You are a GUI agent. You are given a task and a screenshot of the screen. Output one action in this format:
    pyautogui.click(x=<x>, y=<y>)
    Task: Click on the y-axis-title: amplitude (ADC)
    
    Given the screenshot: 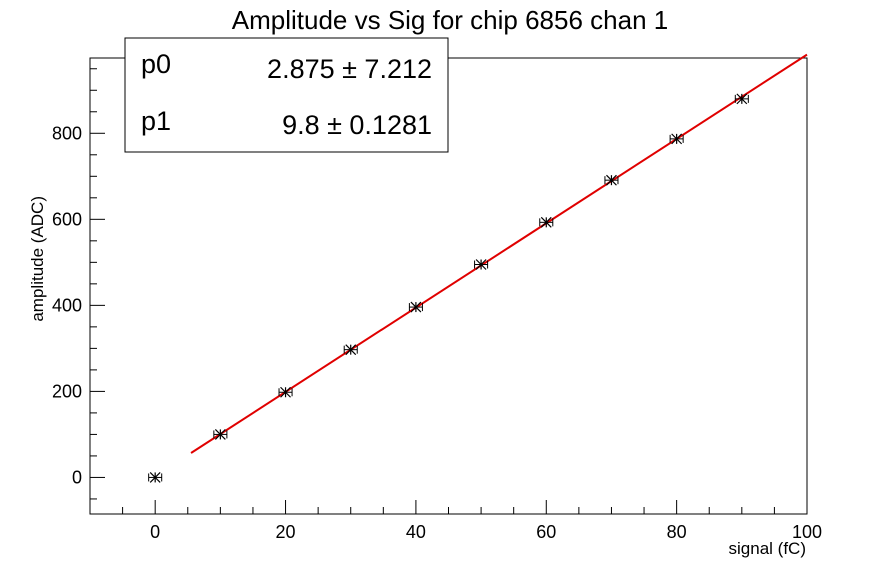 What is the action you would take?
    pyautogui.click(x=37, y=259)
    